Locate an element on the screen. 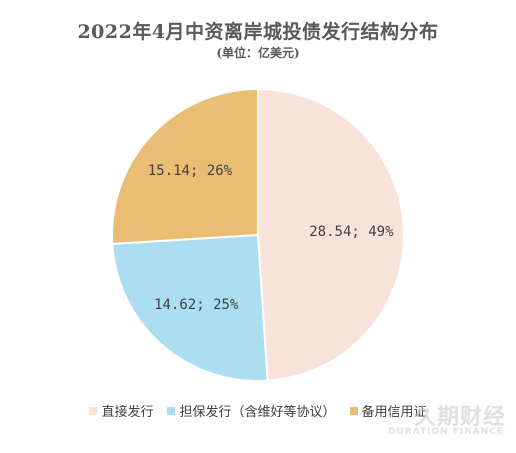 The width and height of the screenshot is (516, 453). watermark-text: 久期财经 is located at coordinates (459, 417).